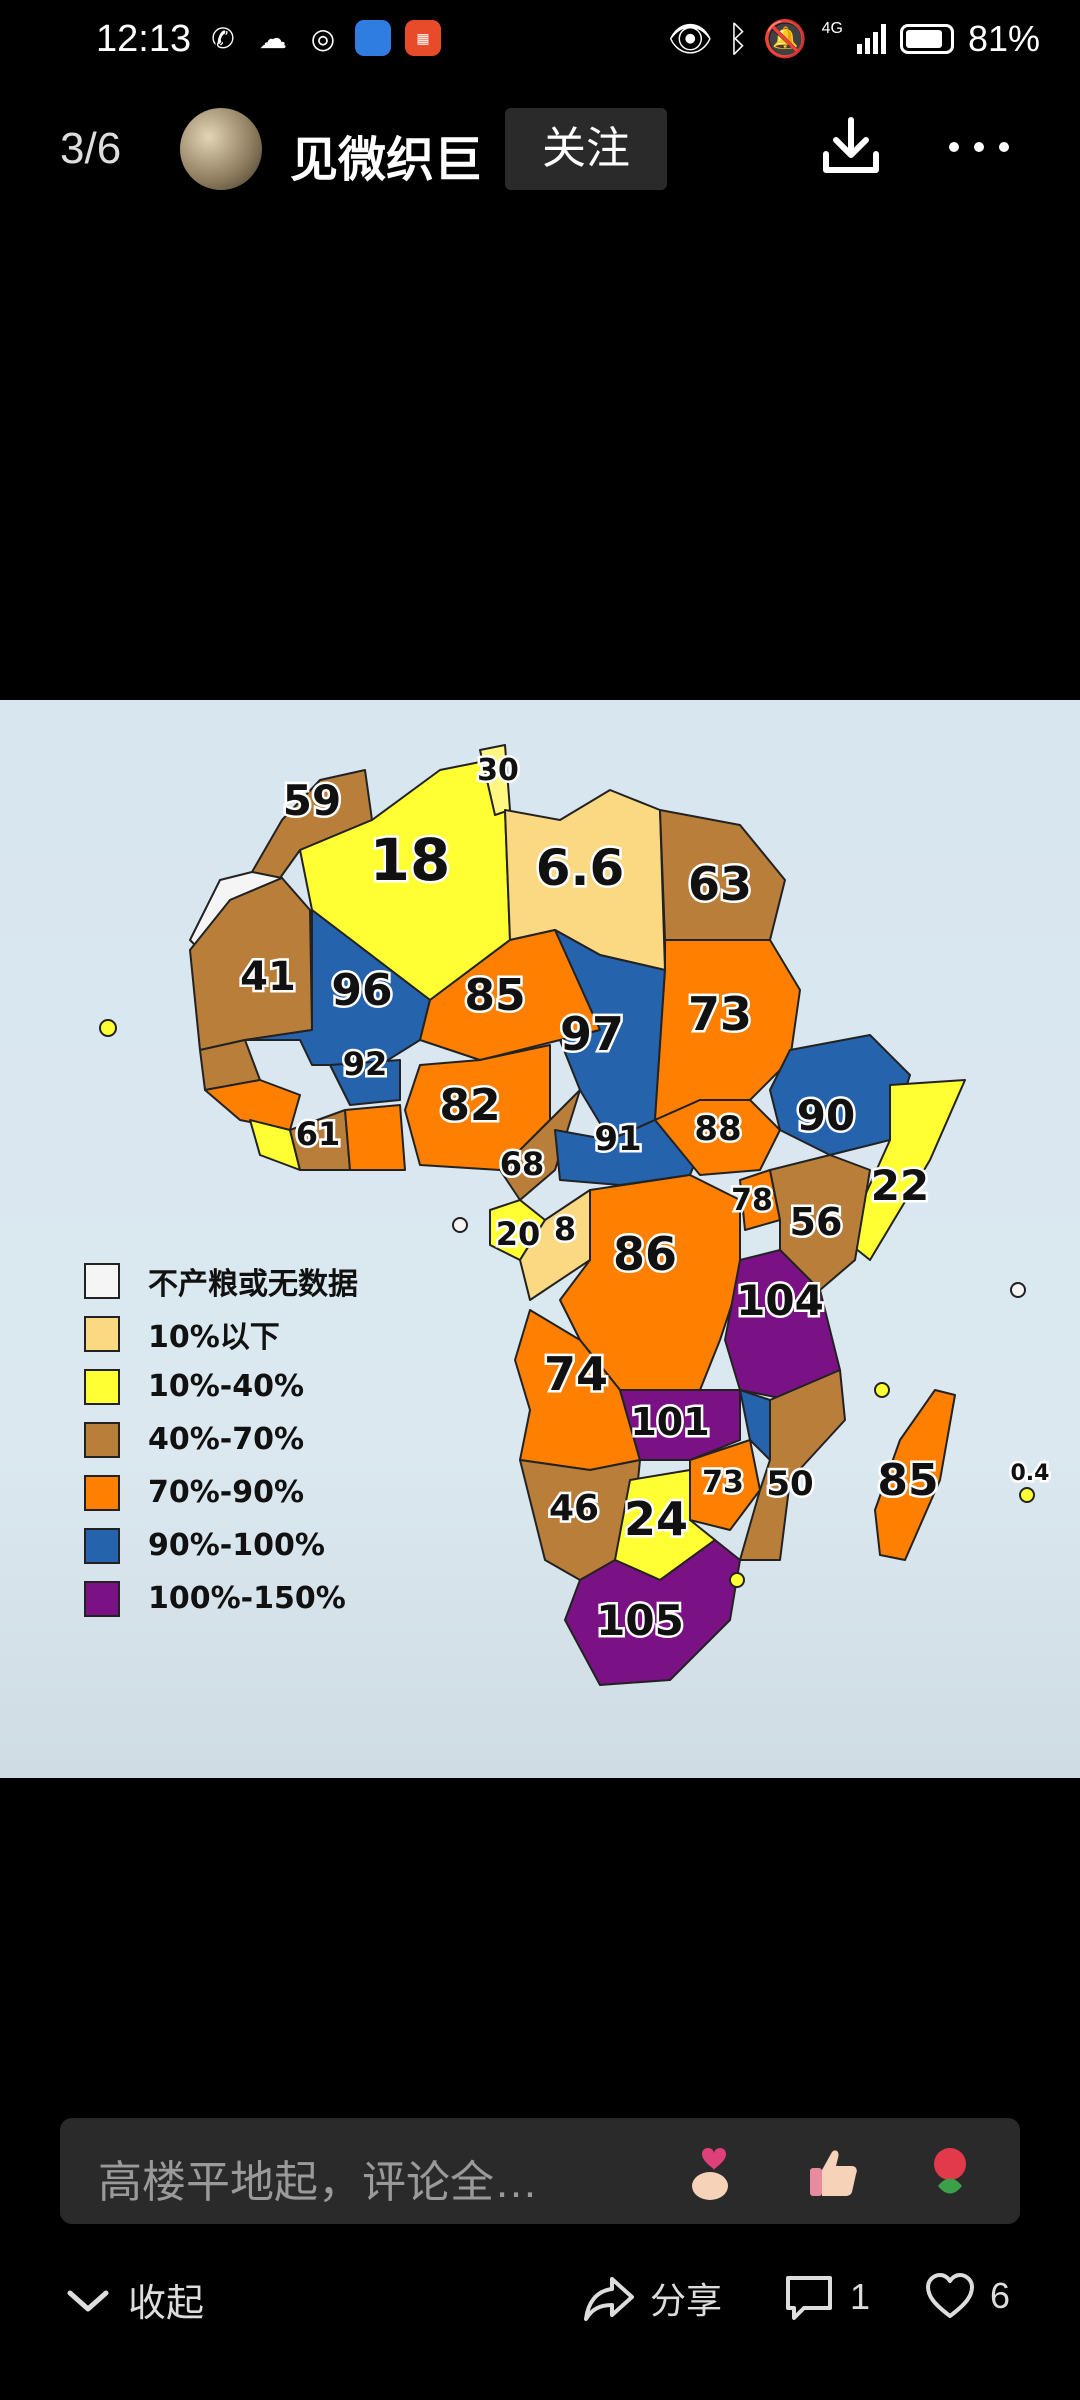 This screenshot has height=2400, width=1080. What do you see at coordinates (712, 2172) in the screenshot?
I see `finger-heart-icon` at bounding box center [712, 2172].